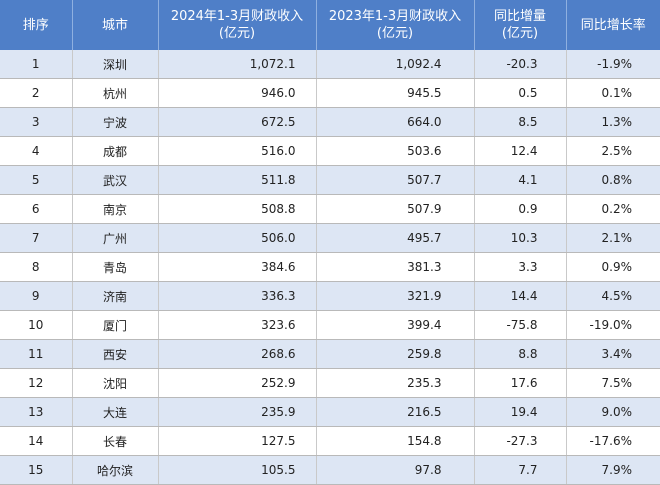  I want to click on cell-rank: 3, so click(36, 122).